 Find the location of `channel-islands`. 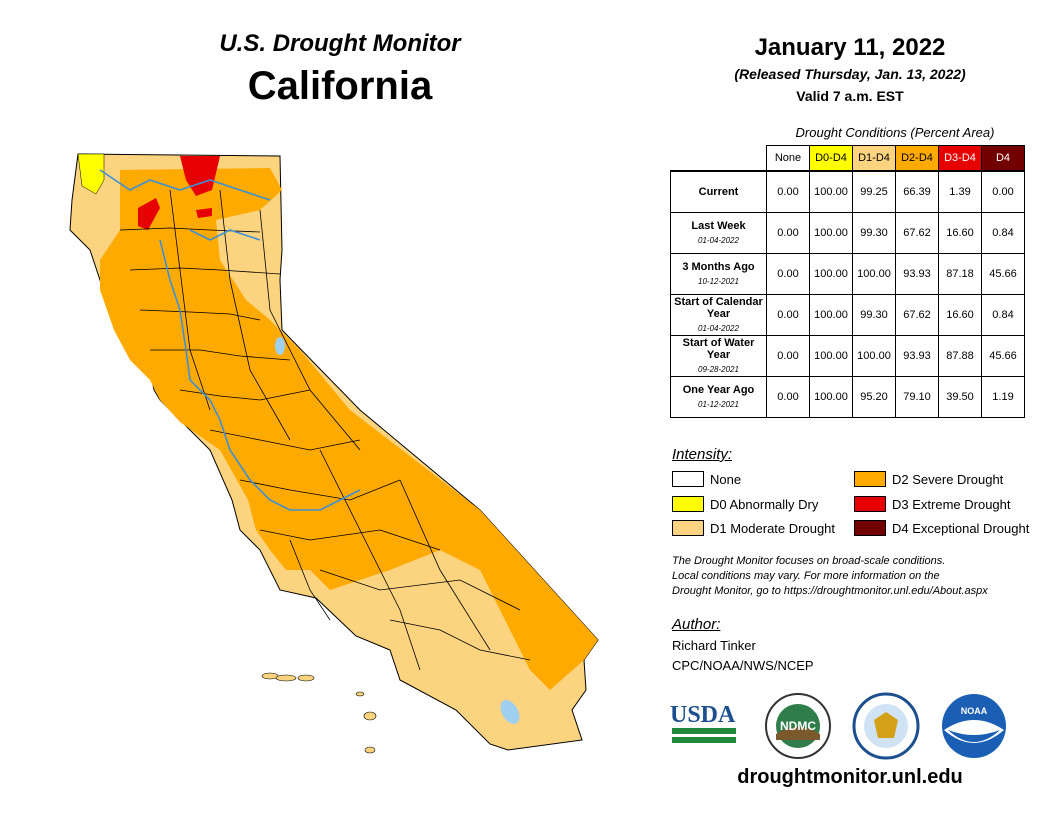

channel-islands is located at coordinates (319, 713).